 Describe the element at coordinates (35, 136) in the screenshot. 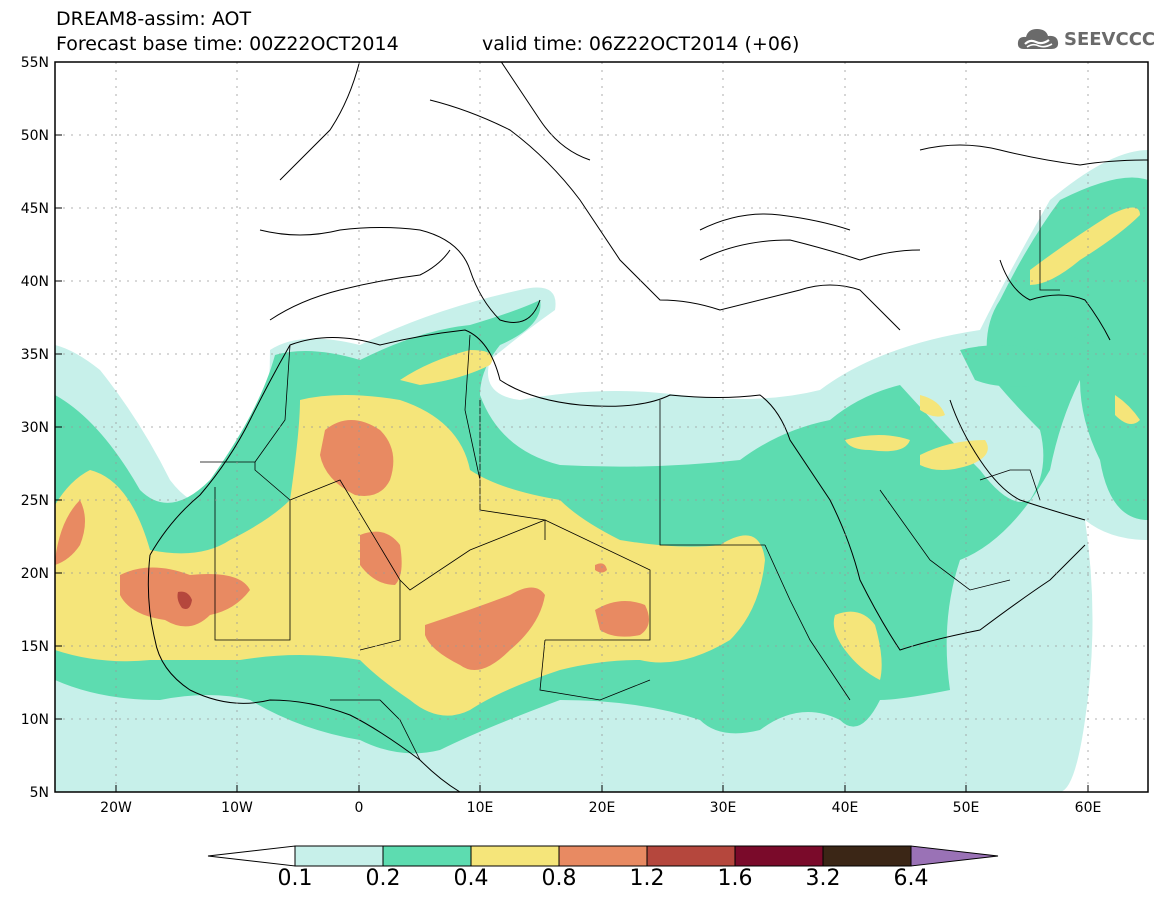

I see `lat-label: 50N` at that location.